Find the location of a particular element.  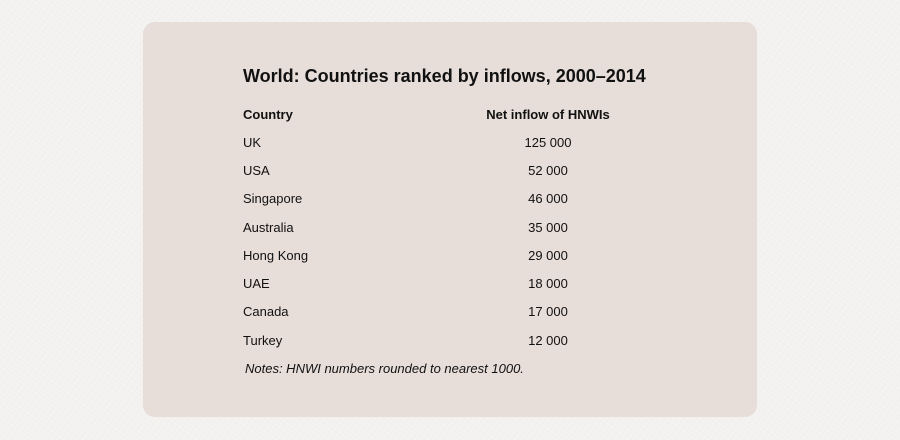

column-header-country: Country is located at coordinates (268, 114).